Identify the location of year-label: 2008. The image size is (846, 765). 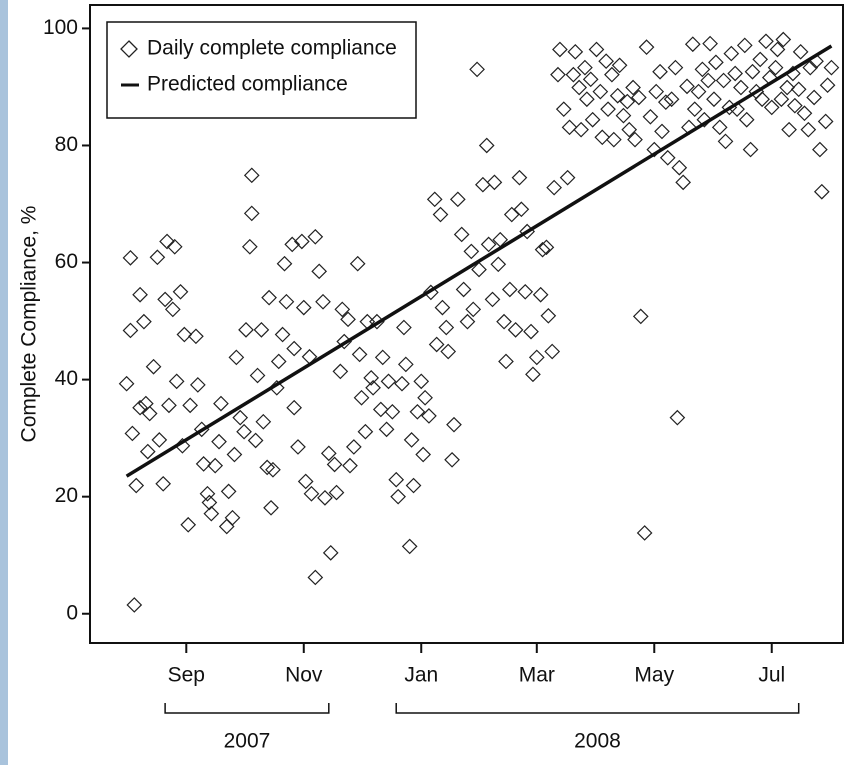
(597, 741).